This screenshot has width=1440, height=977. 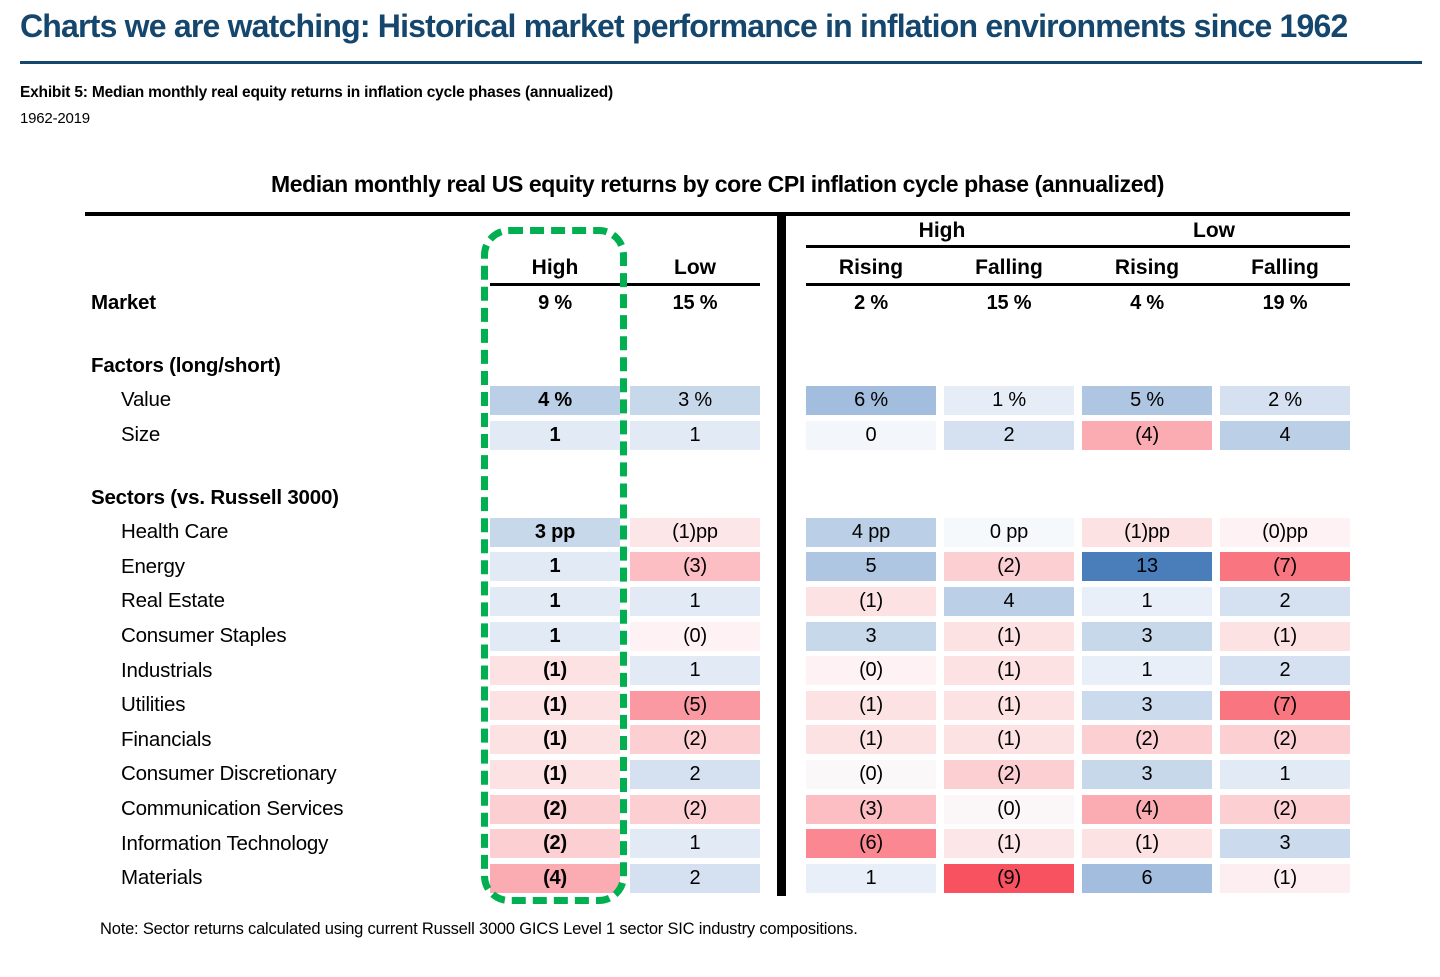 I want to click on table-cell: 0 pp, so click(x=1009, y=532).